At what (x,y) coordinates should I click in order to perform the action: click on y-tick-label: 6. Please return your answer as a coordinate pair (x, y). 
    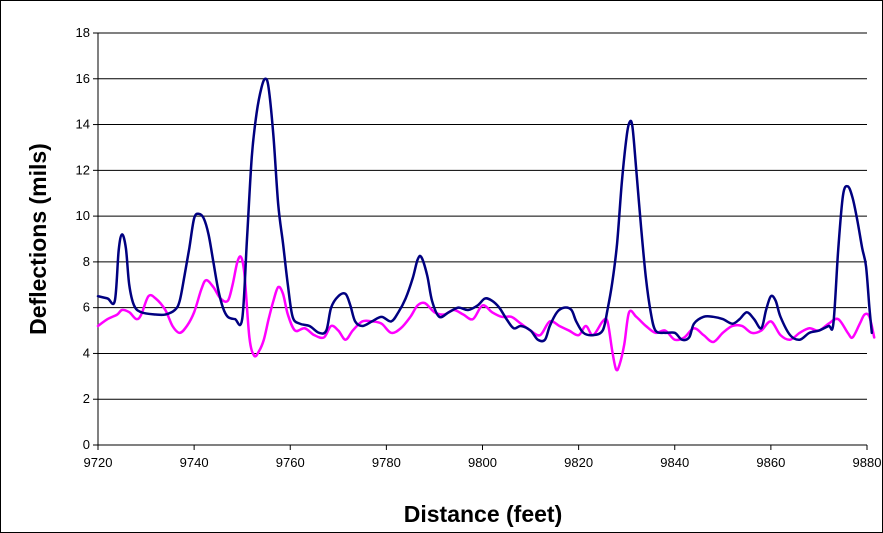
    Looking at the image, I should click on (86, 307).